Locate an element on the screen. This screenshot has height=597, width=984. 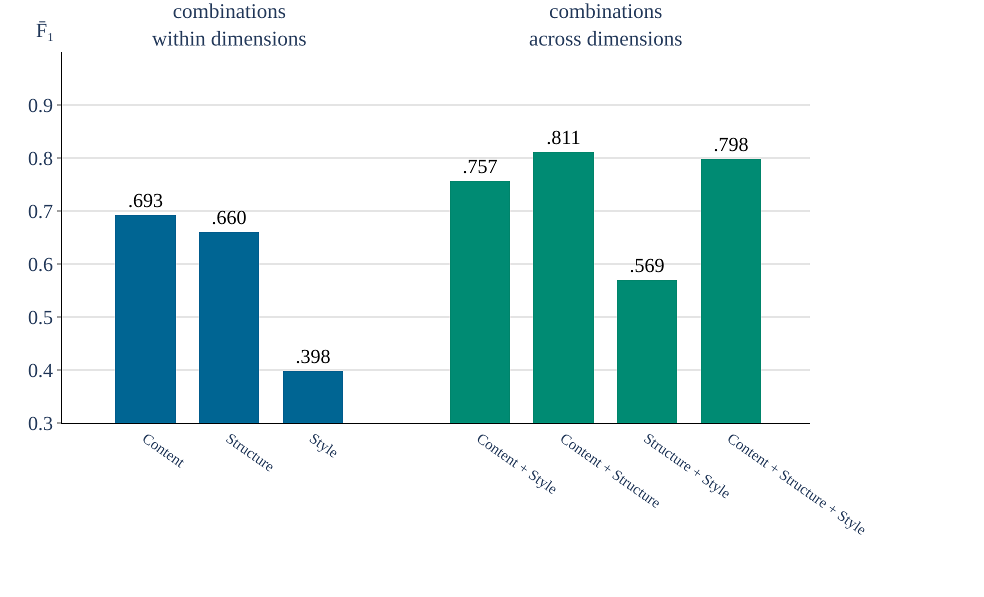
y-tick-label: 0.9 is located at coordinates (40, 106).